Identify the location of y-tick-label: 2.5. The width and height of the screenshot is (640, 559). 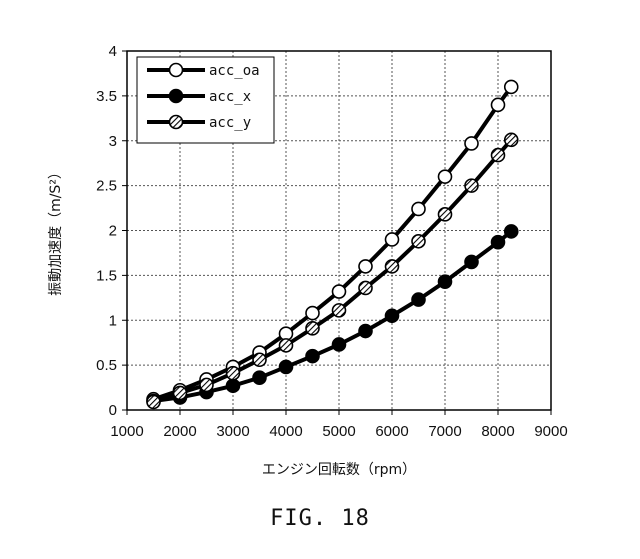
(106, 186).